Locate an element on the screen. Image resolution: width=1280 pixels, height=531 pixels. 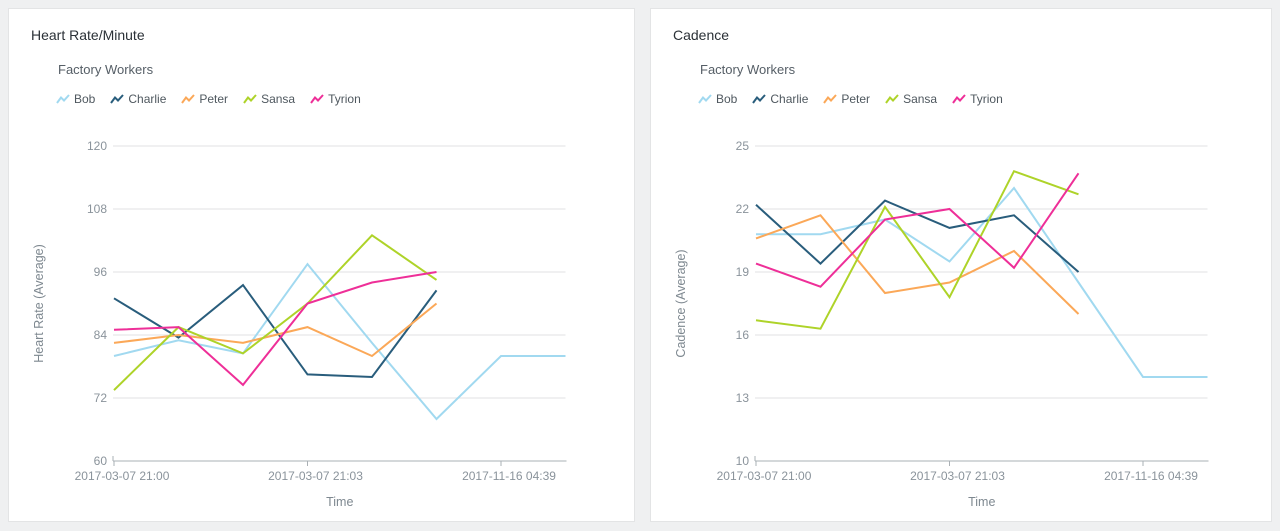
series-line-charlie is located at coordinates (275, 331).